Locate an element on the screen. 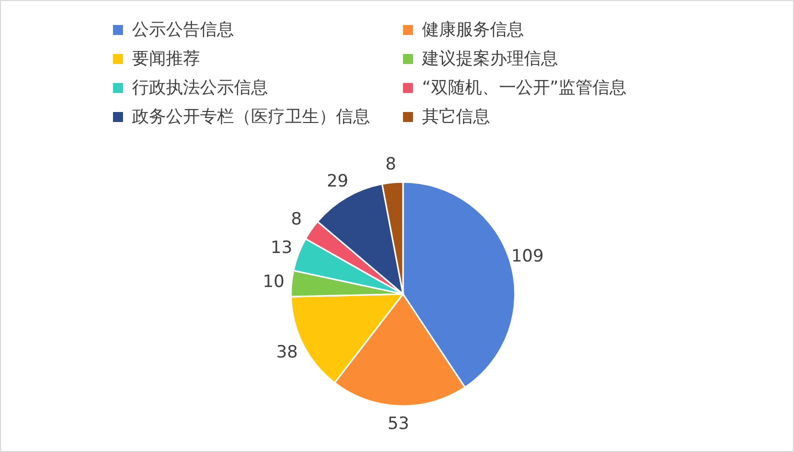  legend-label: 要闻推荐 is located at coordinates (166, 59).